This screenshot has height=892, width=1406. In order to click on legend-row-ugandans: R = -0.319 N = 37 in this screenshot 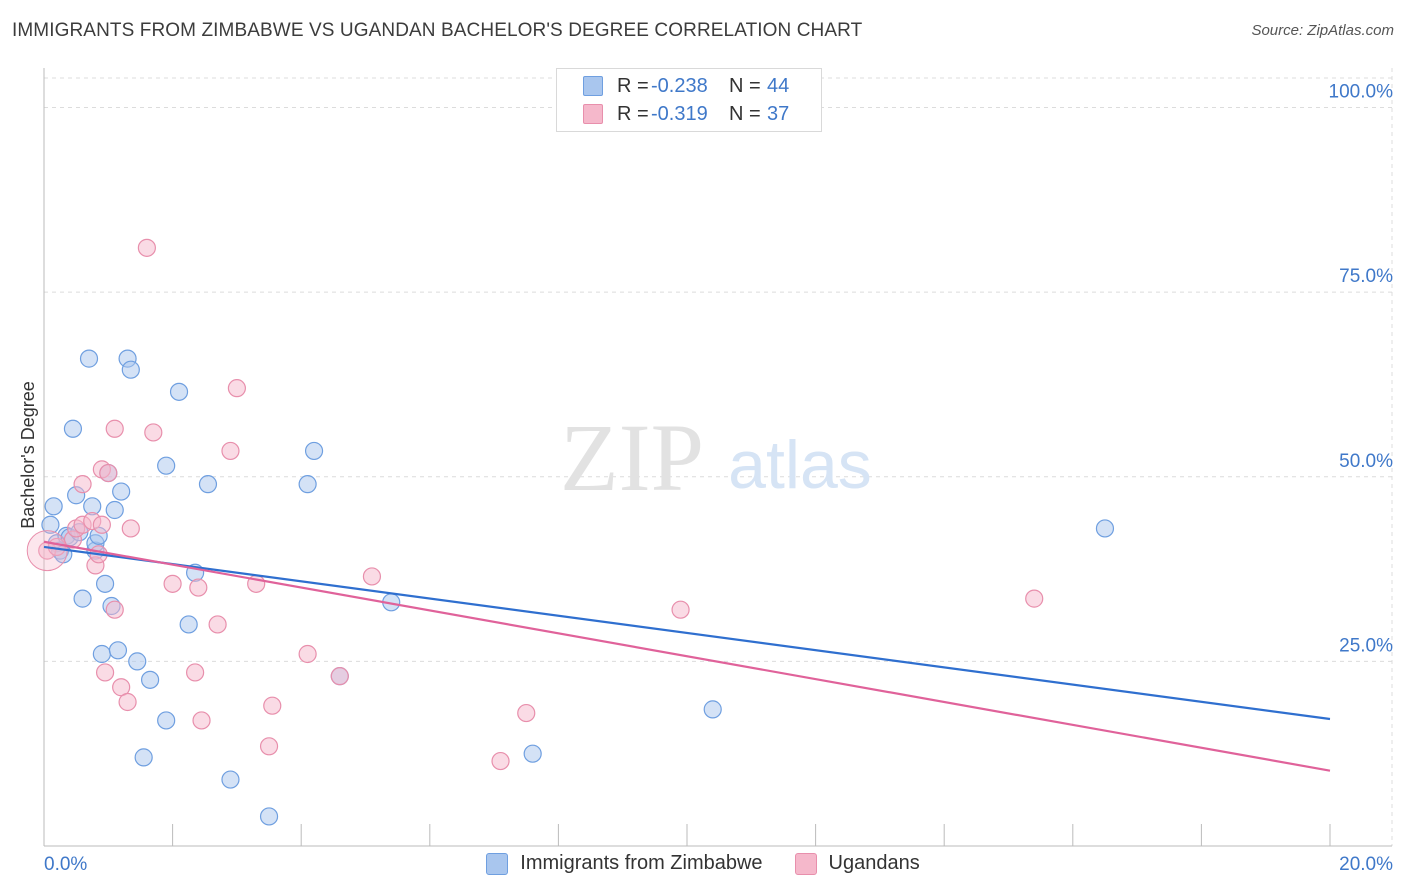, I will do `click(686, 114)`.